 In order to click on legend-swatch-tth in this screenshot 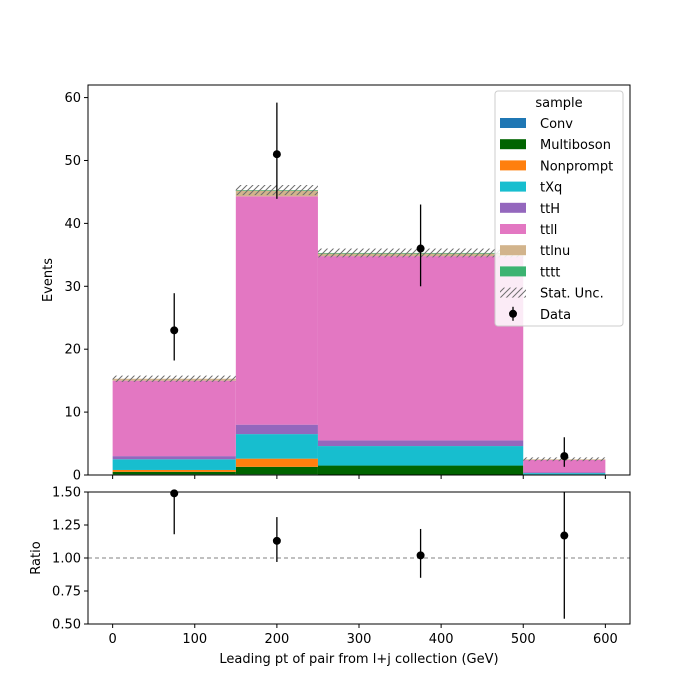, I will do `click(513, 207)`.